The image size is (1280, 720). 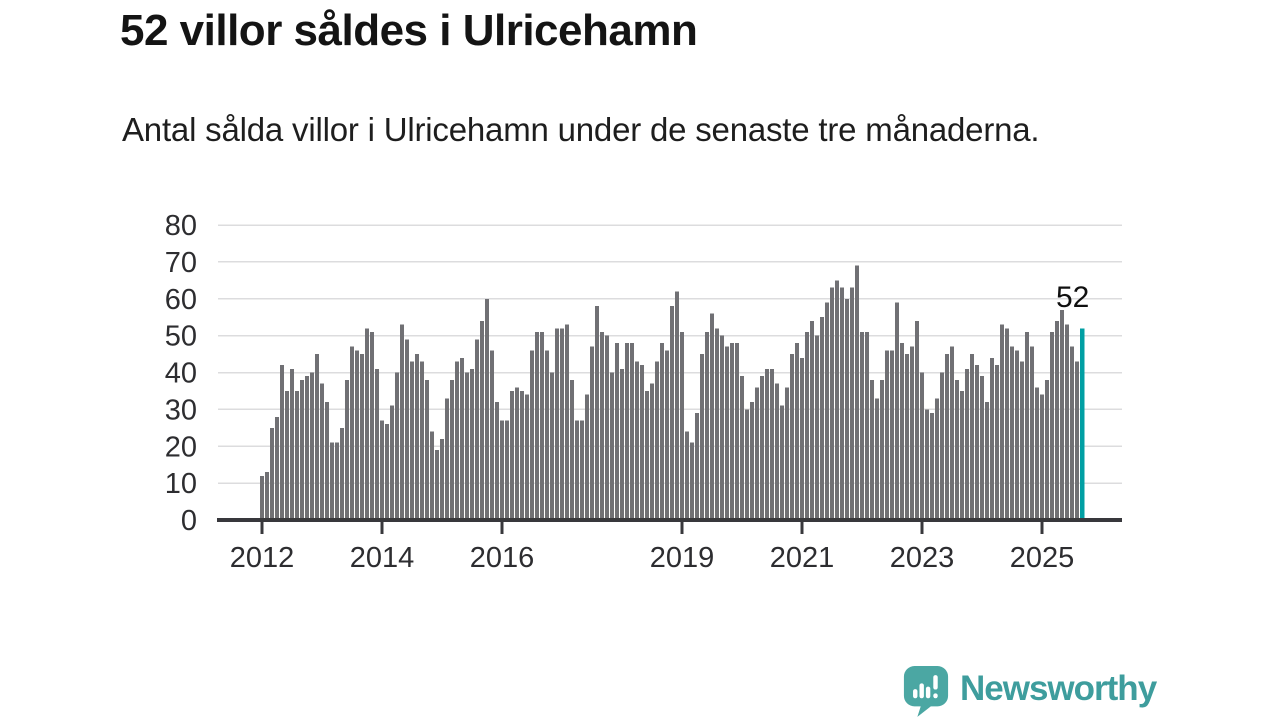 I want to click on newsworthy-logo-text: Newsworthy, so click(x=1058, y=688).